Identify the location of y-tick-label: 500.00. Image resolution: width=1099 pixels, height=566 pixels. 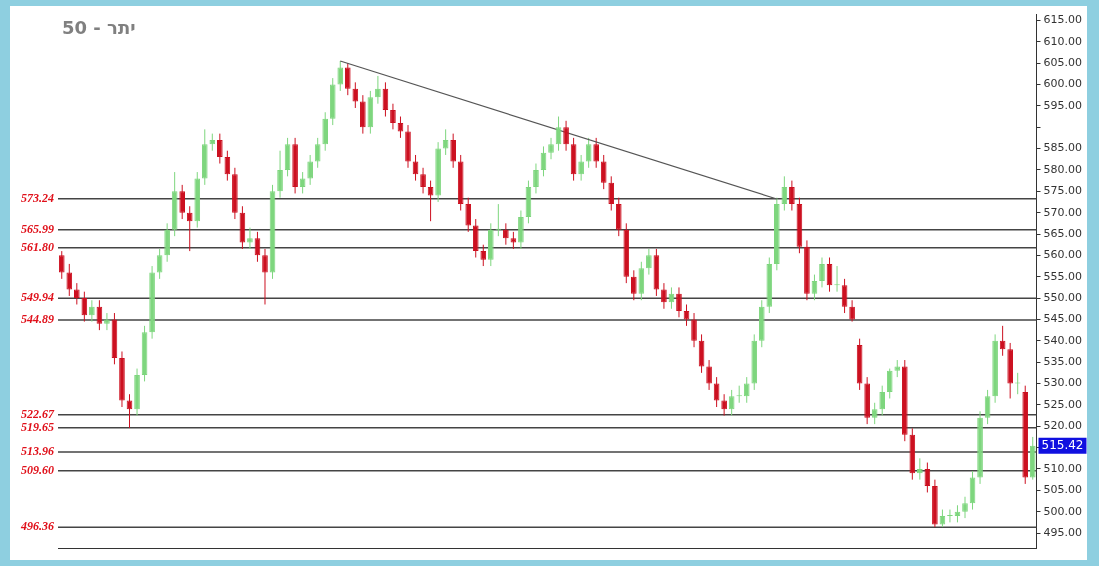
(1063, 511).